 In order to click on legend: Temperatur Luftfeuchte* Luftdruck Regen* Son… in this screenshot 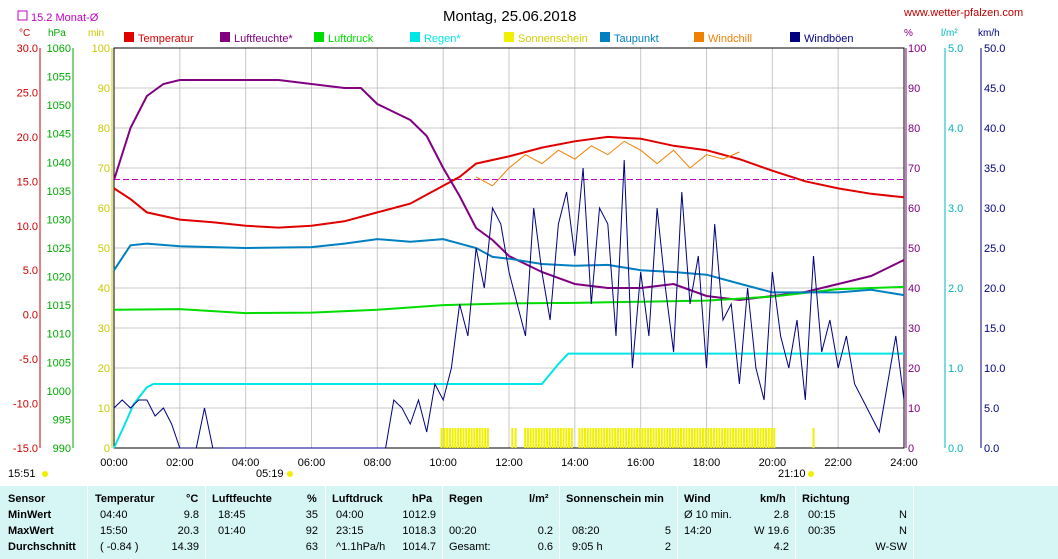, I will do `click(489, 38)`.